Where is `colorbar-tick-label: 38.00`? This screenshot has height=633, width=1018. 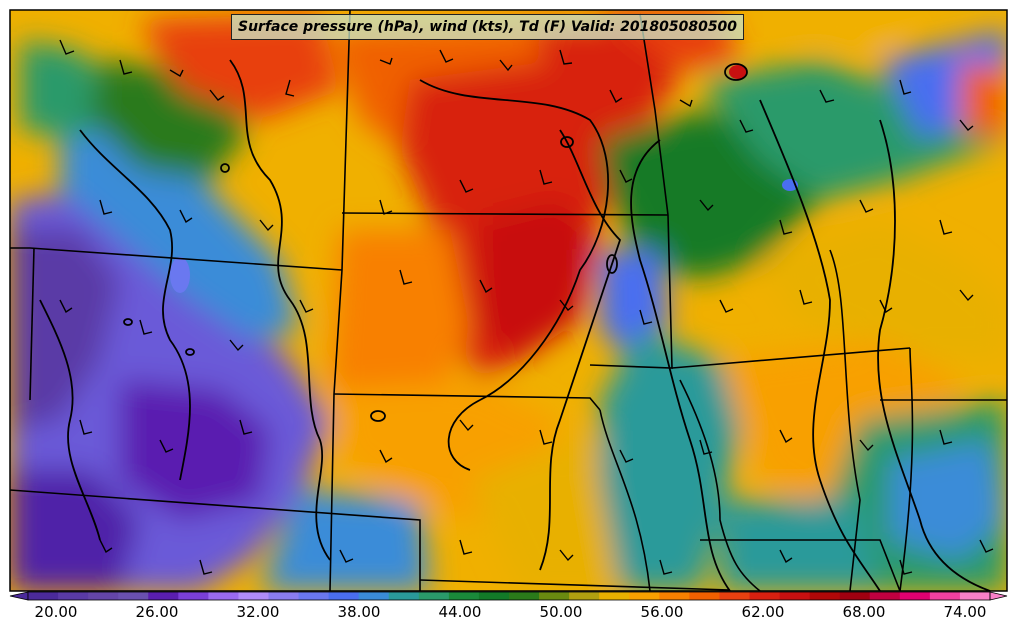 colorbar-tick-label: 38.00 is located at coordinates (359, 612).